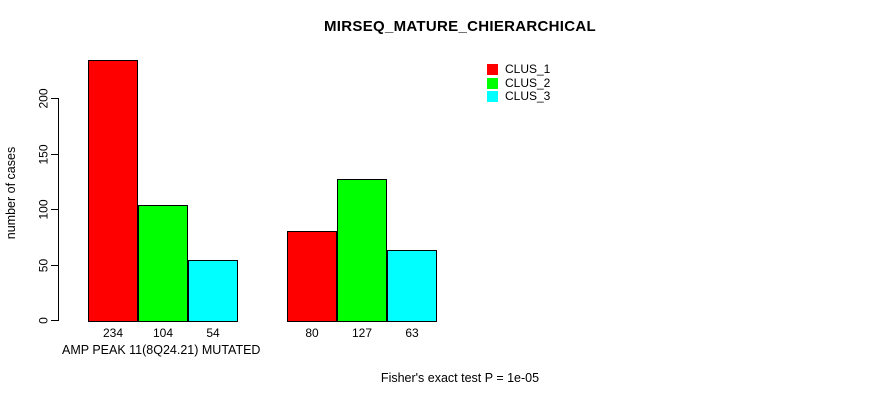  Describe the element at coordinates (528, 82) in the screenshot. I see `legend-label: CLUS_2` at that location.